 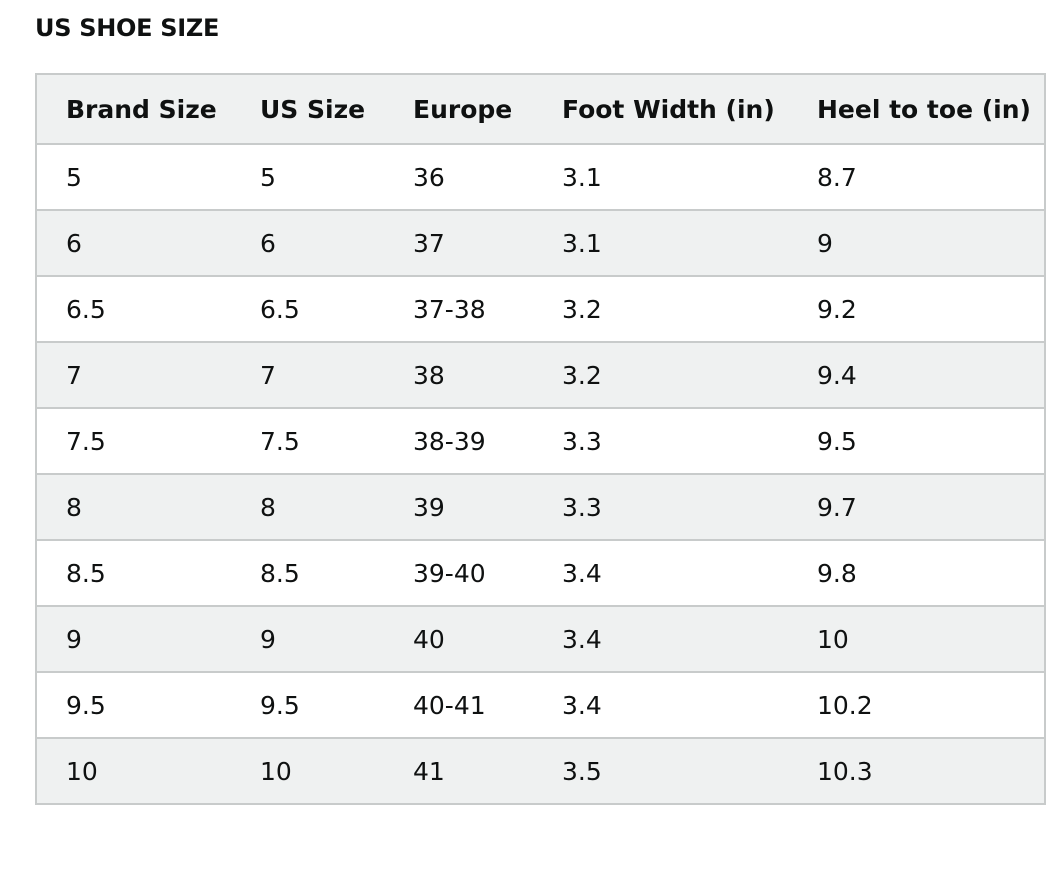 What do you see at coordinates (307, 771) in the screenshot?
I see `cell-us-size: 10` at bounding box center [307, 771].